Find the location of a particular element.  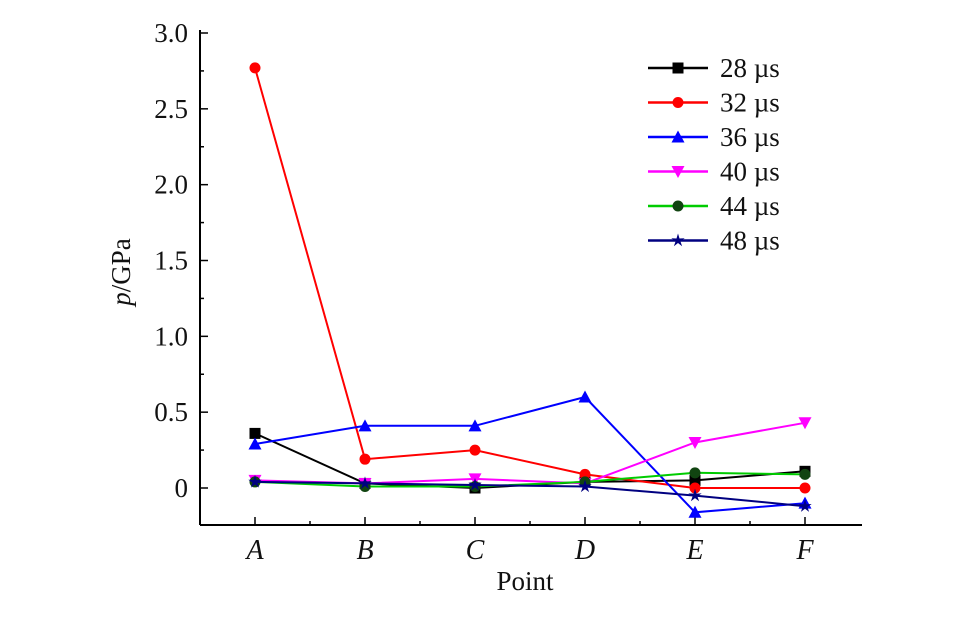

legend-item: 32 µs is located at coordinates (714, 103).